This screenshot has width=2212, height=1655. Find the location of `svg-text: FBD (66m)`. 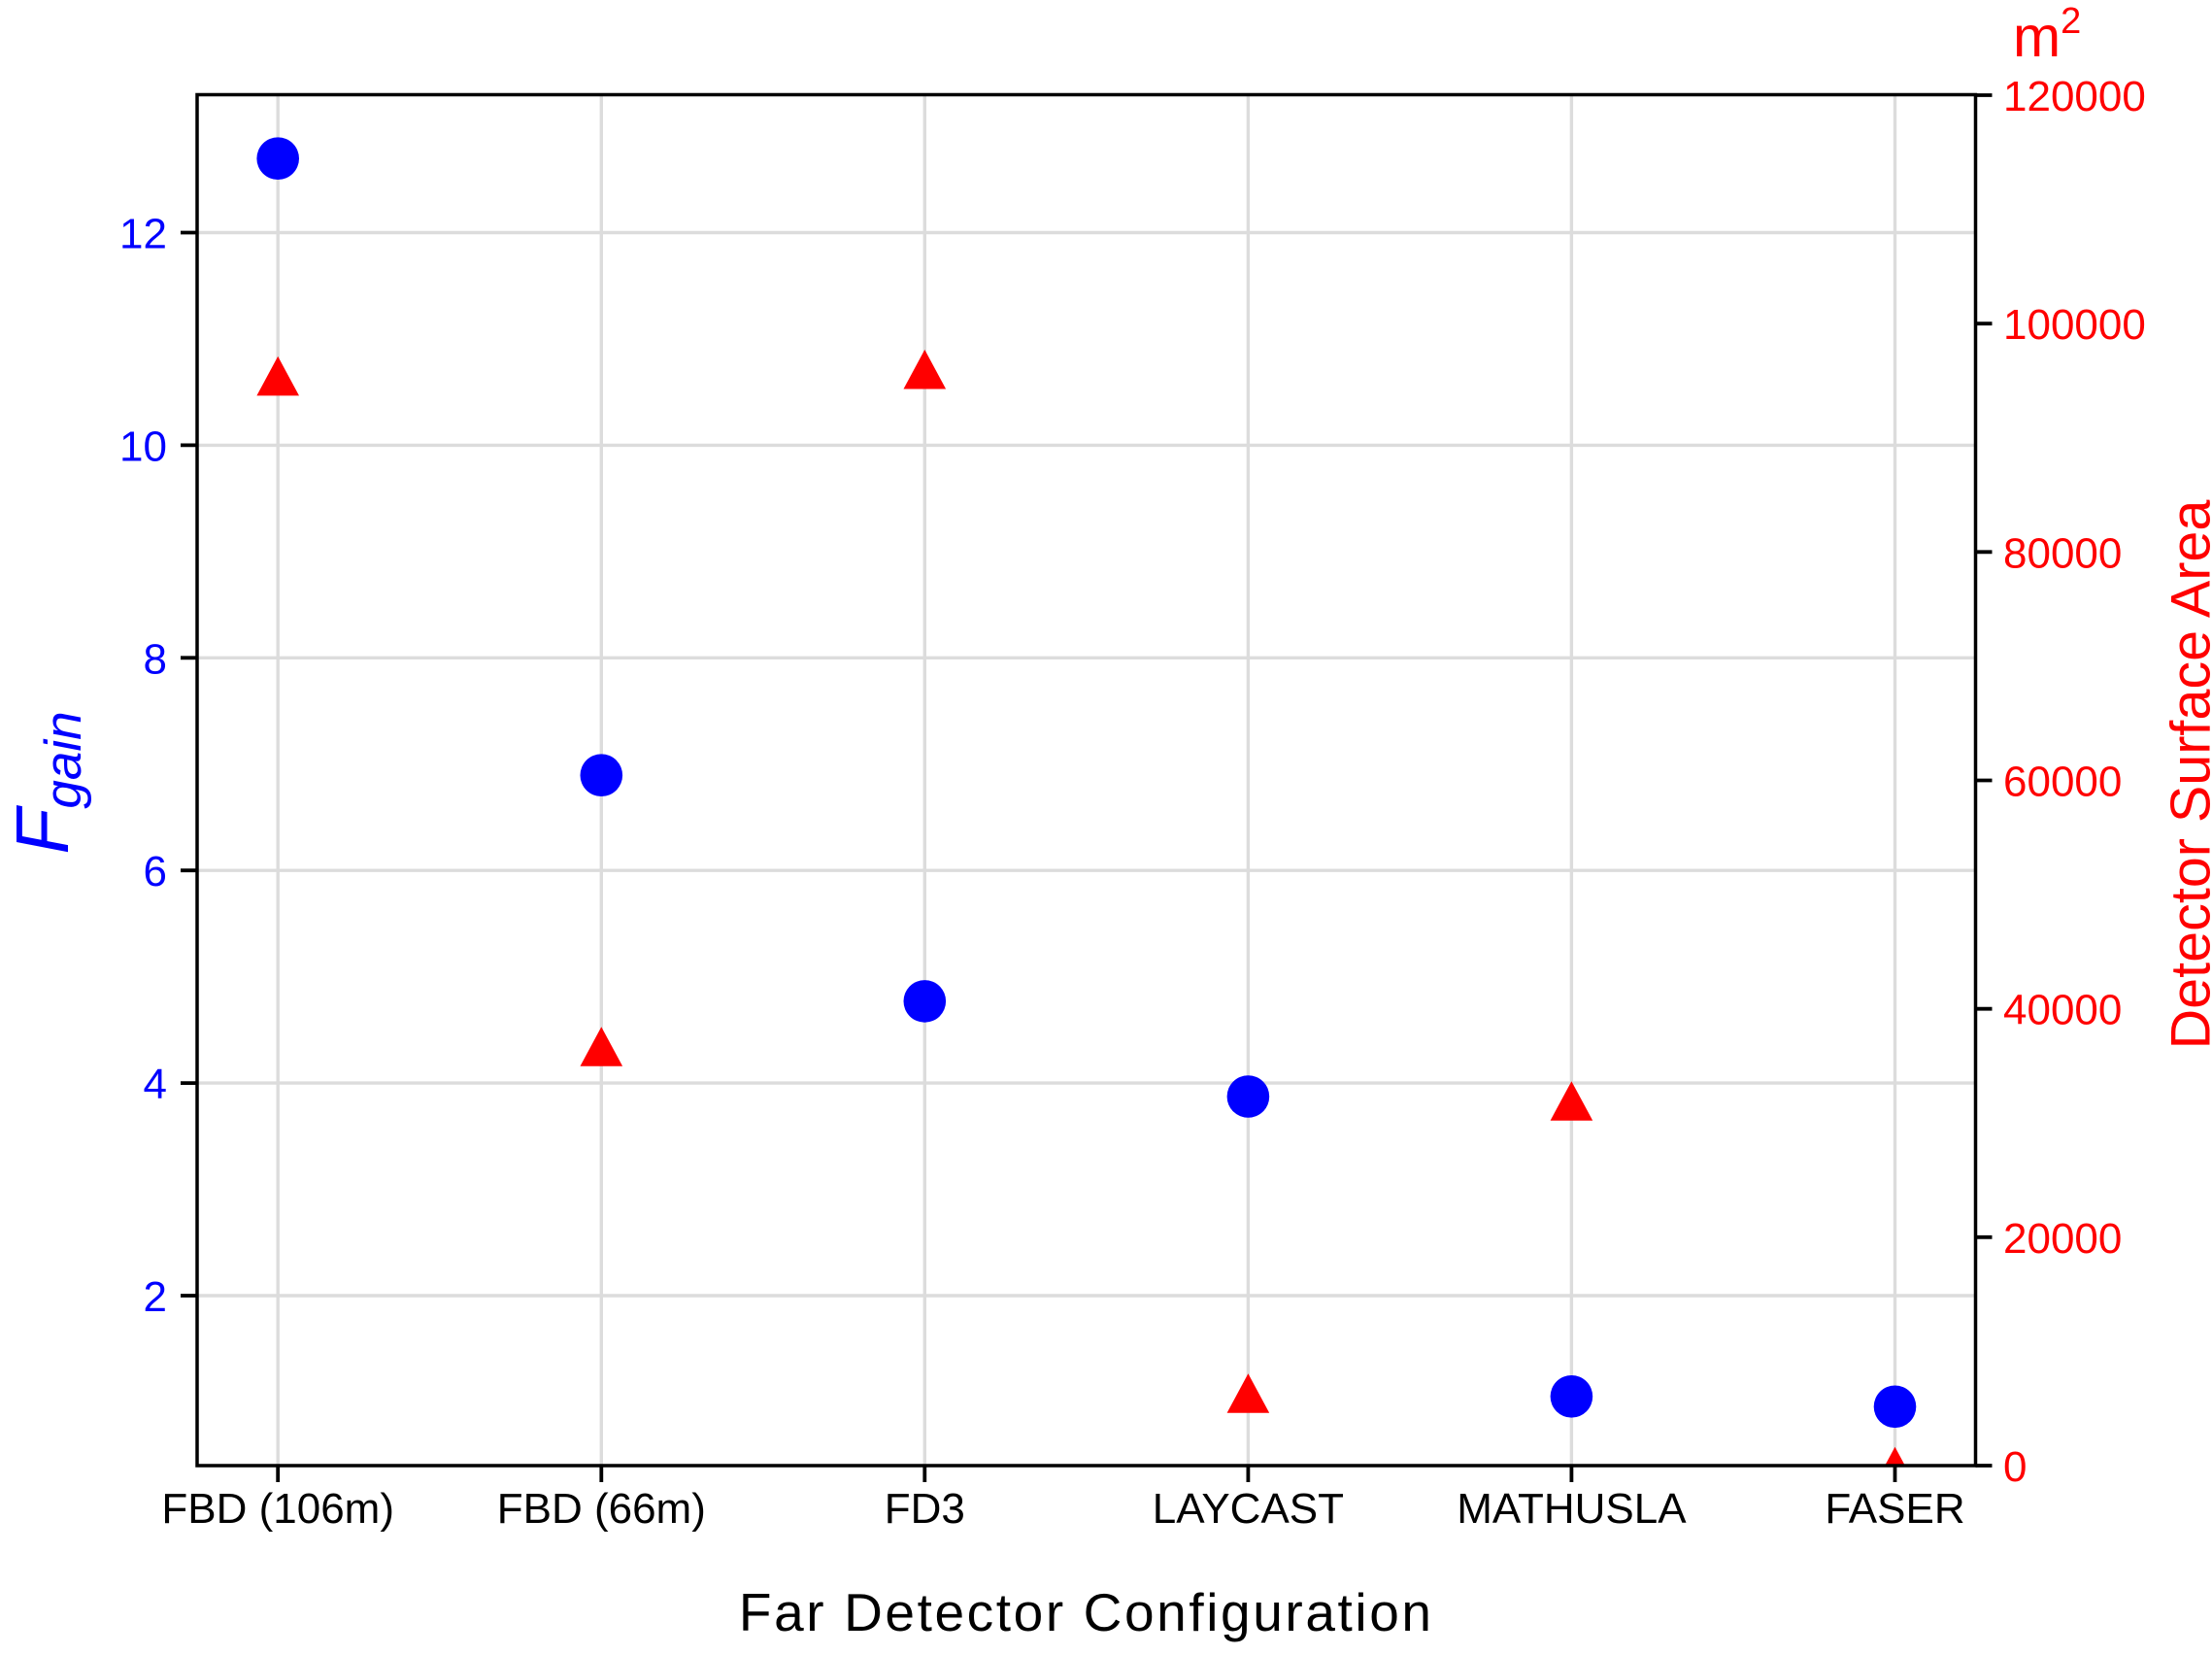

svg-text: FBD (66m) is located at coordinates (601, 1509).